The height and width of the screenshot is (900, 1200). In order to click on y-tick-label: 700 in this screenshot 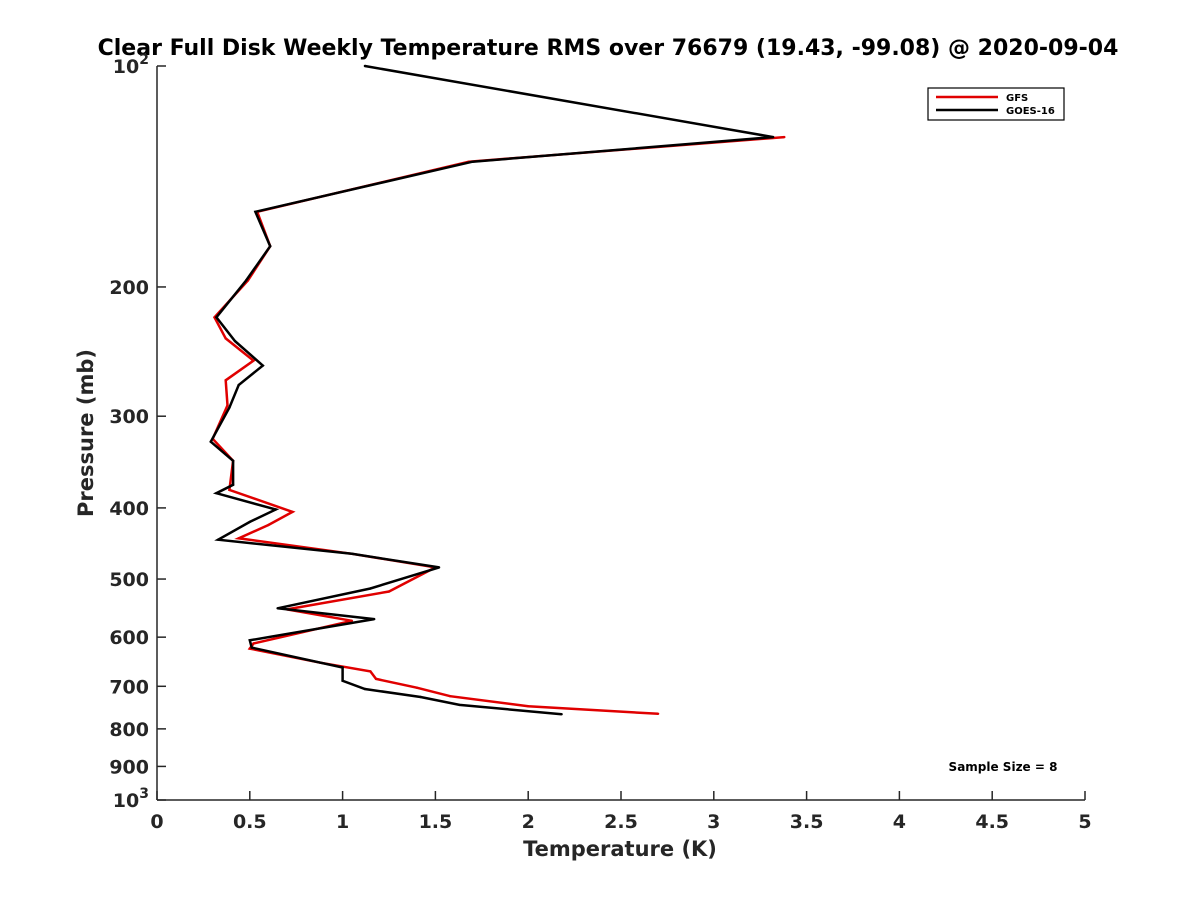, I will do `click(129, 687)`.